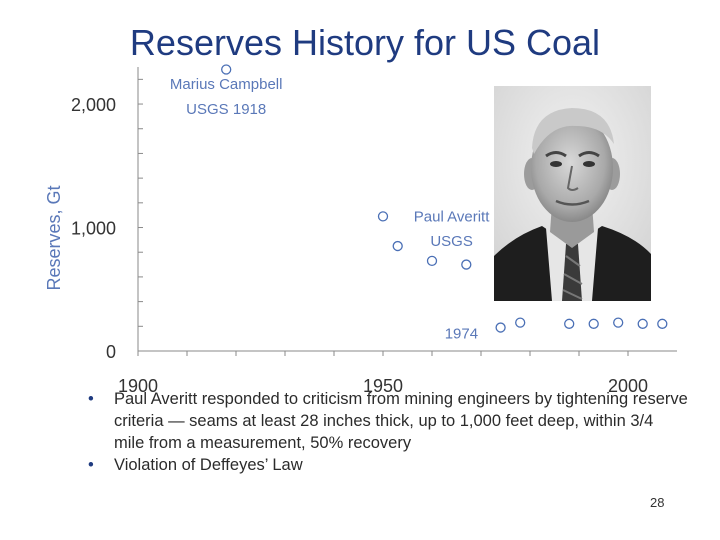 Image resolution: width=720 pixels, height=540 pixels. What do you see at coordinates (226, 109) in the screenshot?
I see `chart-annotation: USGS 1918` at bounding box center [226, 109].